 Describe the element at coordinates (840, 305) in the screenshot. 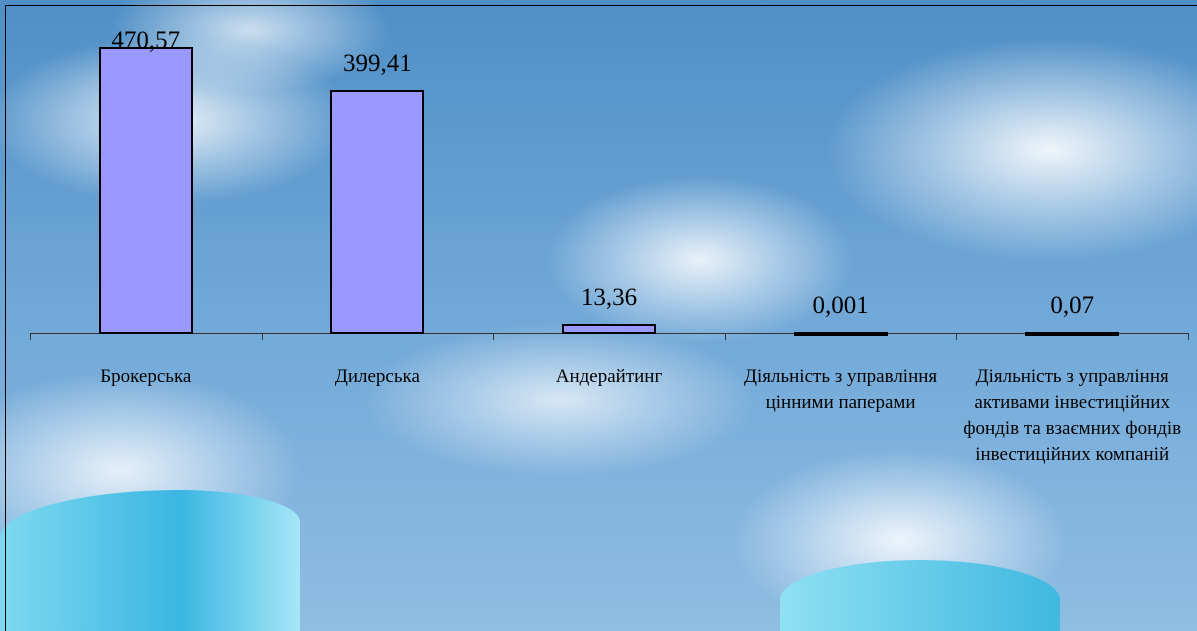

I see `value-label: 0,001` at that location.